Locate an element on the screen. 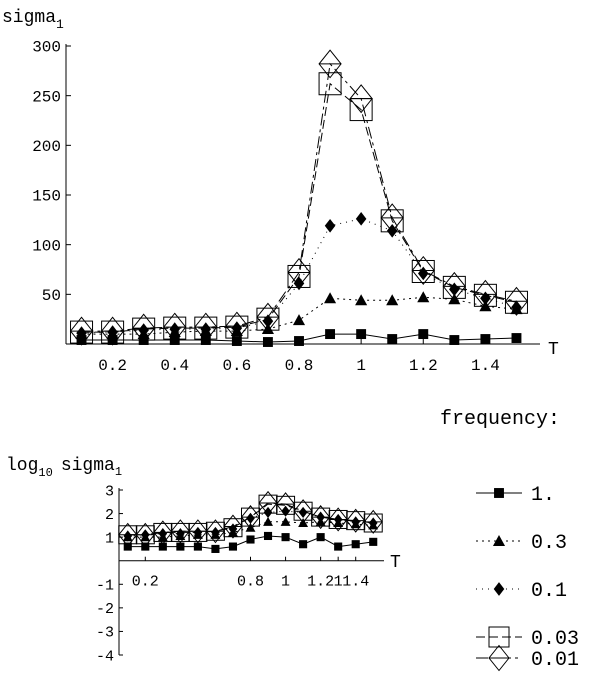  x-tick-label: 0.2 is located at coordinates (112, 366).